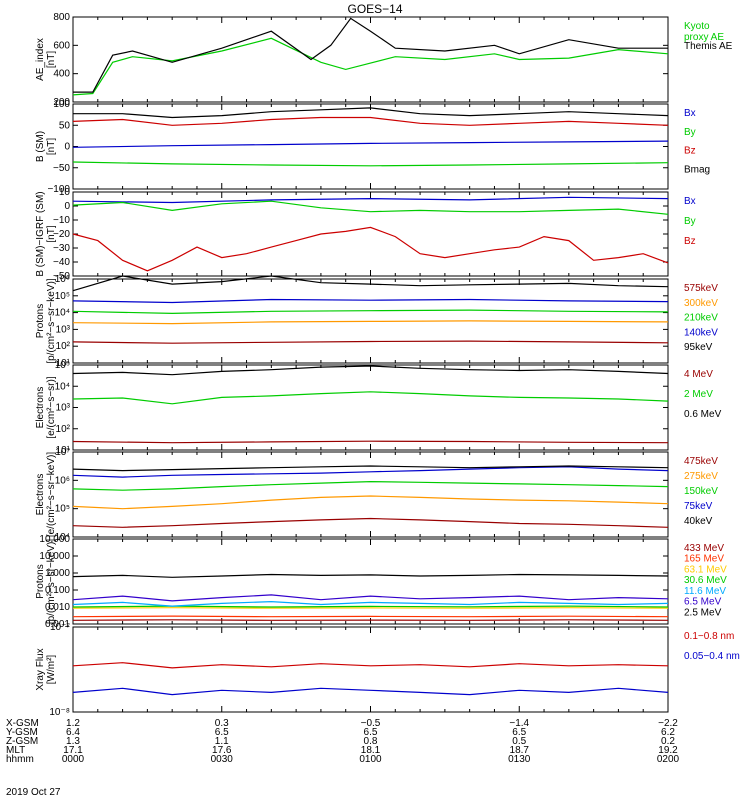  What do you see at coordinates (222, 759) in the screenshot?
I see `footer-value: 0030` at bounding box center [222, 759].